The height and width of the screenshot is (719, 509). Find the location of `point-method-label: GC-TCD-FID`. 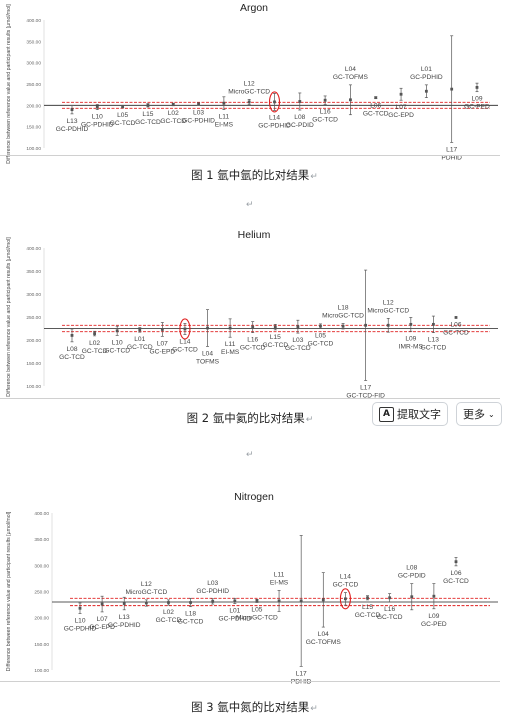

point-method-label: GC-TCD-FID is located at coordinates (365, 395).